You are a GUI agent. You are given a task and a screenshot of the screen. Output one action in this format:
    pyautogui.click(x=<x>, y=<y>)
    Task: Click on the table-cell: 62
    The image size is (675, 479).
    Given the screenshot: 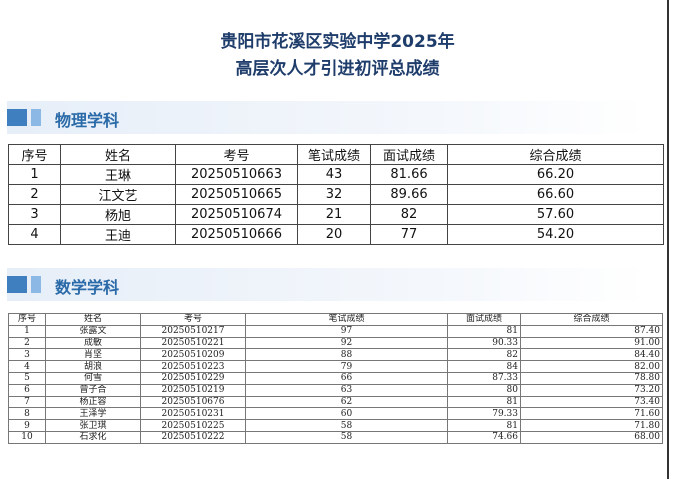 What is the action you would take?
    pyautogui.click(x=346, y=402)
    